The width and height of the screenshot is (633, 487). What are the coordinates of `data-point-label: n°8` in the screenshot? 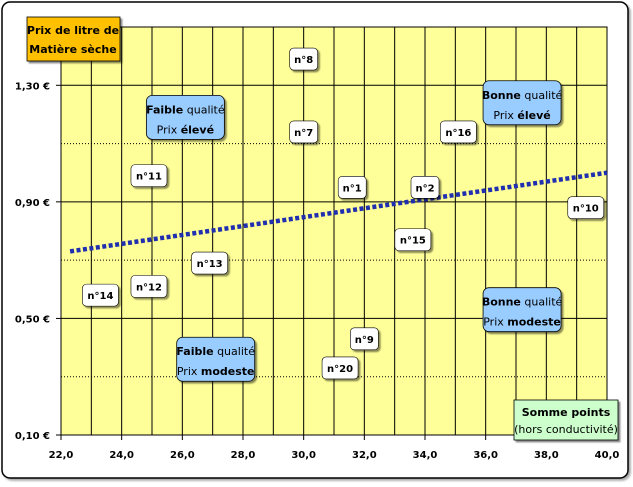 It's located at (303, 60).